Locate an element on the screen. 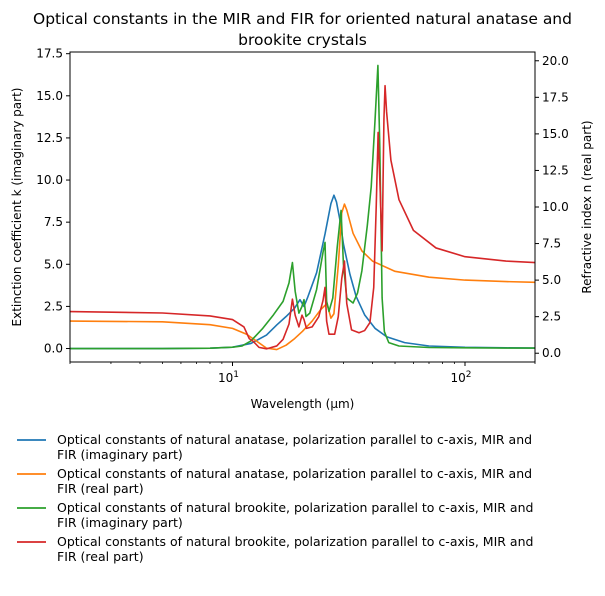 Image resolution: width=605 pixels, height=596 pixels. x-axis-label: Wavelength (μm) is located at coordinates (303, 404).